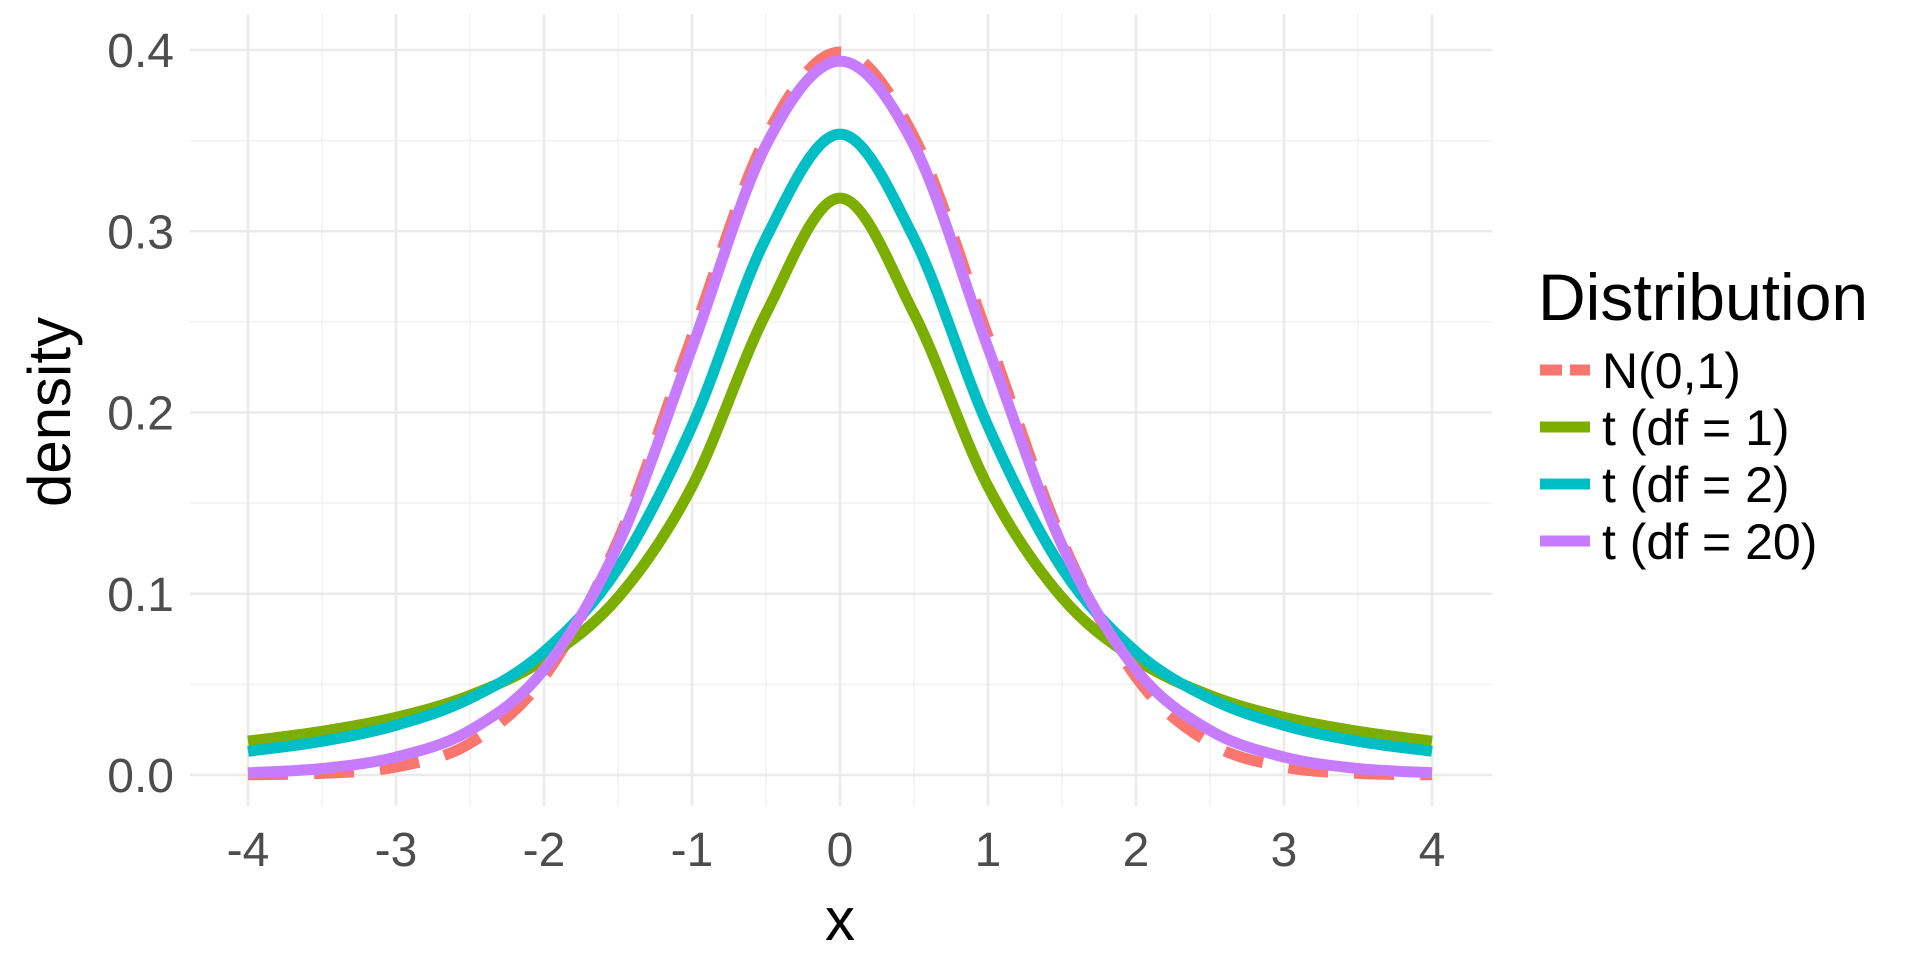 This screenshot has width=1920, height=960. I want to click on x-tick-label: 4, so click(1432, 850).